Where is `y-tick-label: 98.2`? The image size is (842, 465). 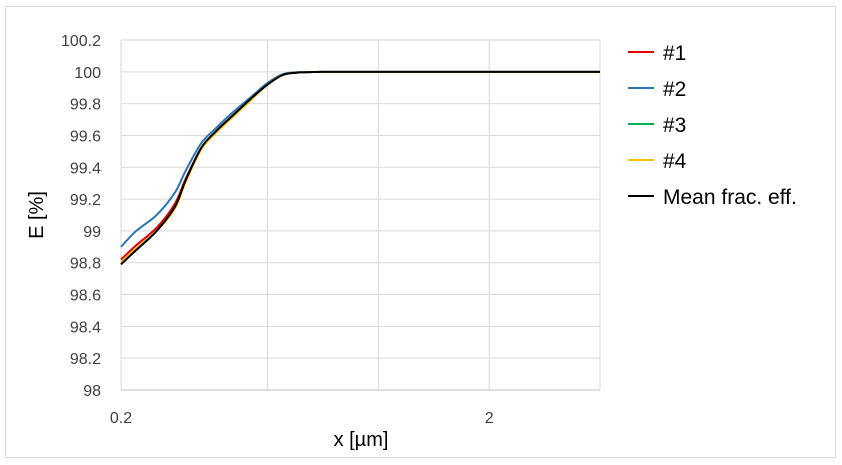
y-tick-label: 98.2 is located at coordinates (85, 359).